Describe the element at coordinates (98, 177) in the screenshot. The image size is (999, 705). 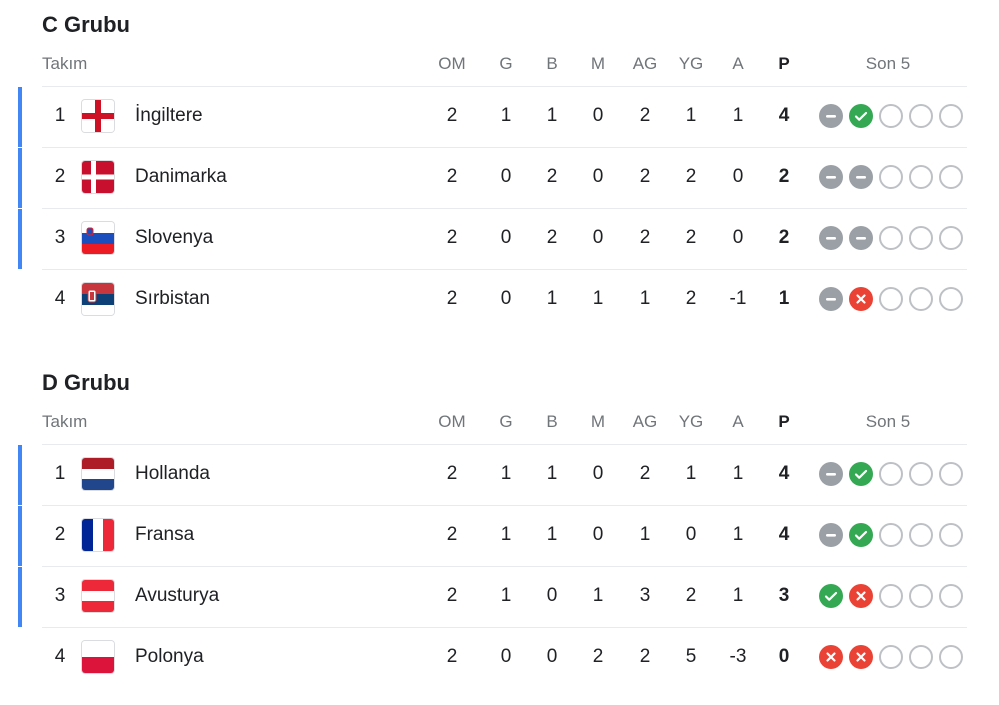
I see `flag-denmark-icon` at that location.